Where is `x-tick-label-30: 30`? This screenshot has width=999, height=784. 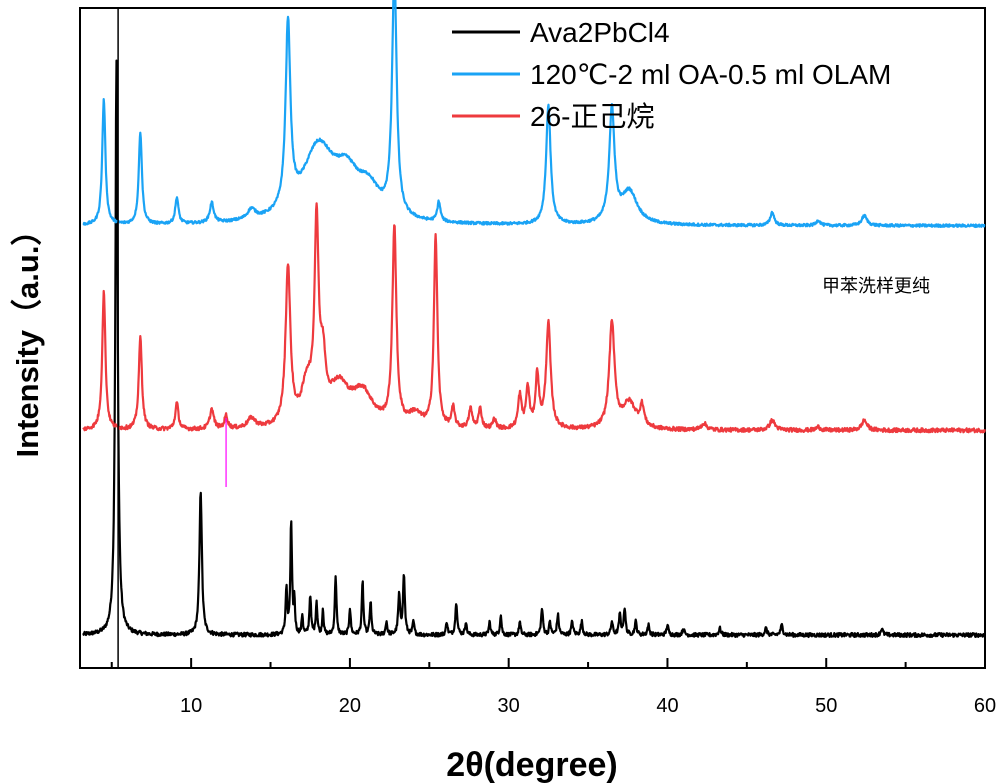
x-tick-label-30: 30 is located at coordinates (509, 706).